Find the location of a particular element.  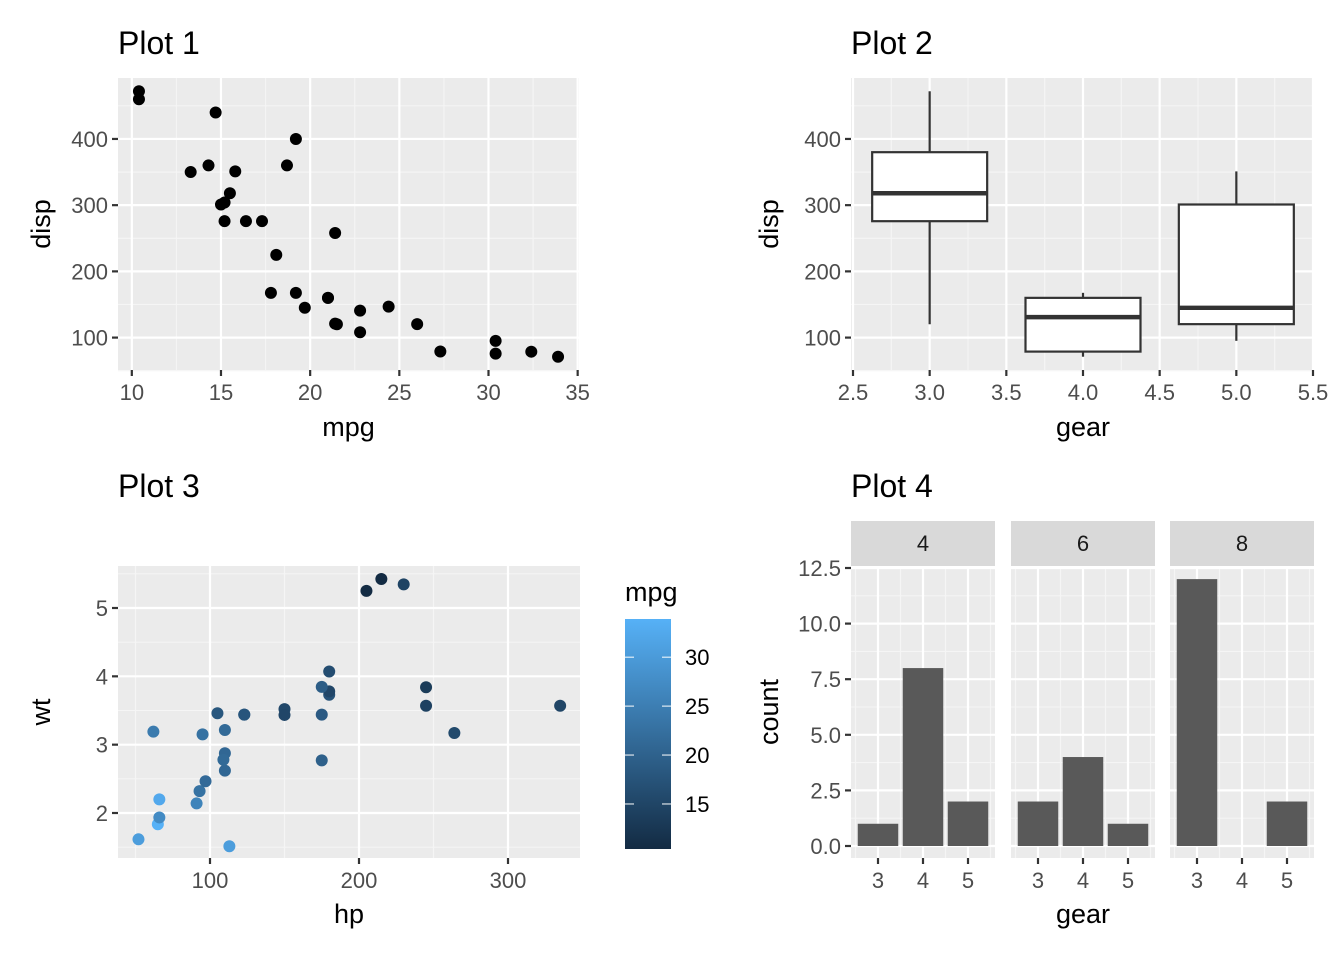

x-tick-label: 3.0 is located at coordinates (929, 392).